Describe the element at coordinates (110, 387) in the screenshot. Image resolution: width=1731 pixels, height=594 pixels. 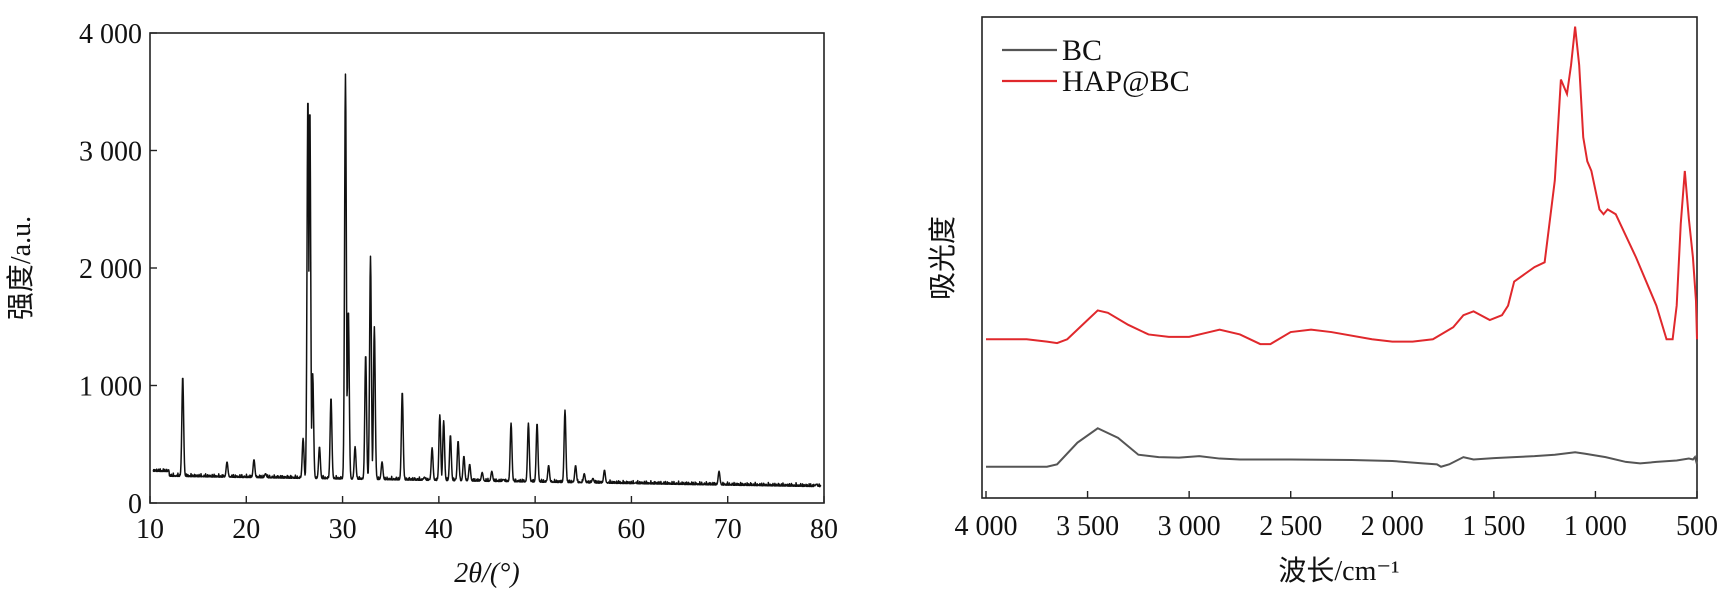
I see `xrd-y-tick-label: 1 000` at that location.